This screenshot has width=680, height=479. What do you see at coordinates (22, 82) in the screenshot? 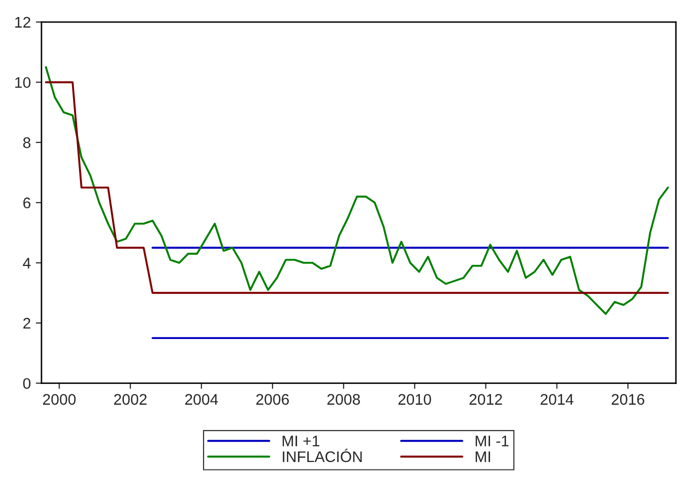
I see `y-tick-label: 10` at bounding box center [22, 82].